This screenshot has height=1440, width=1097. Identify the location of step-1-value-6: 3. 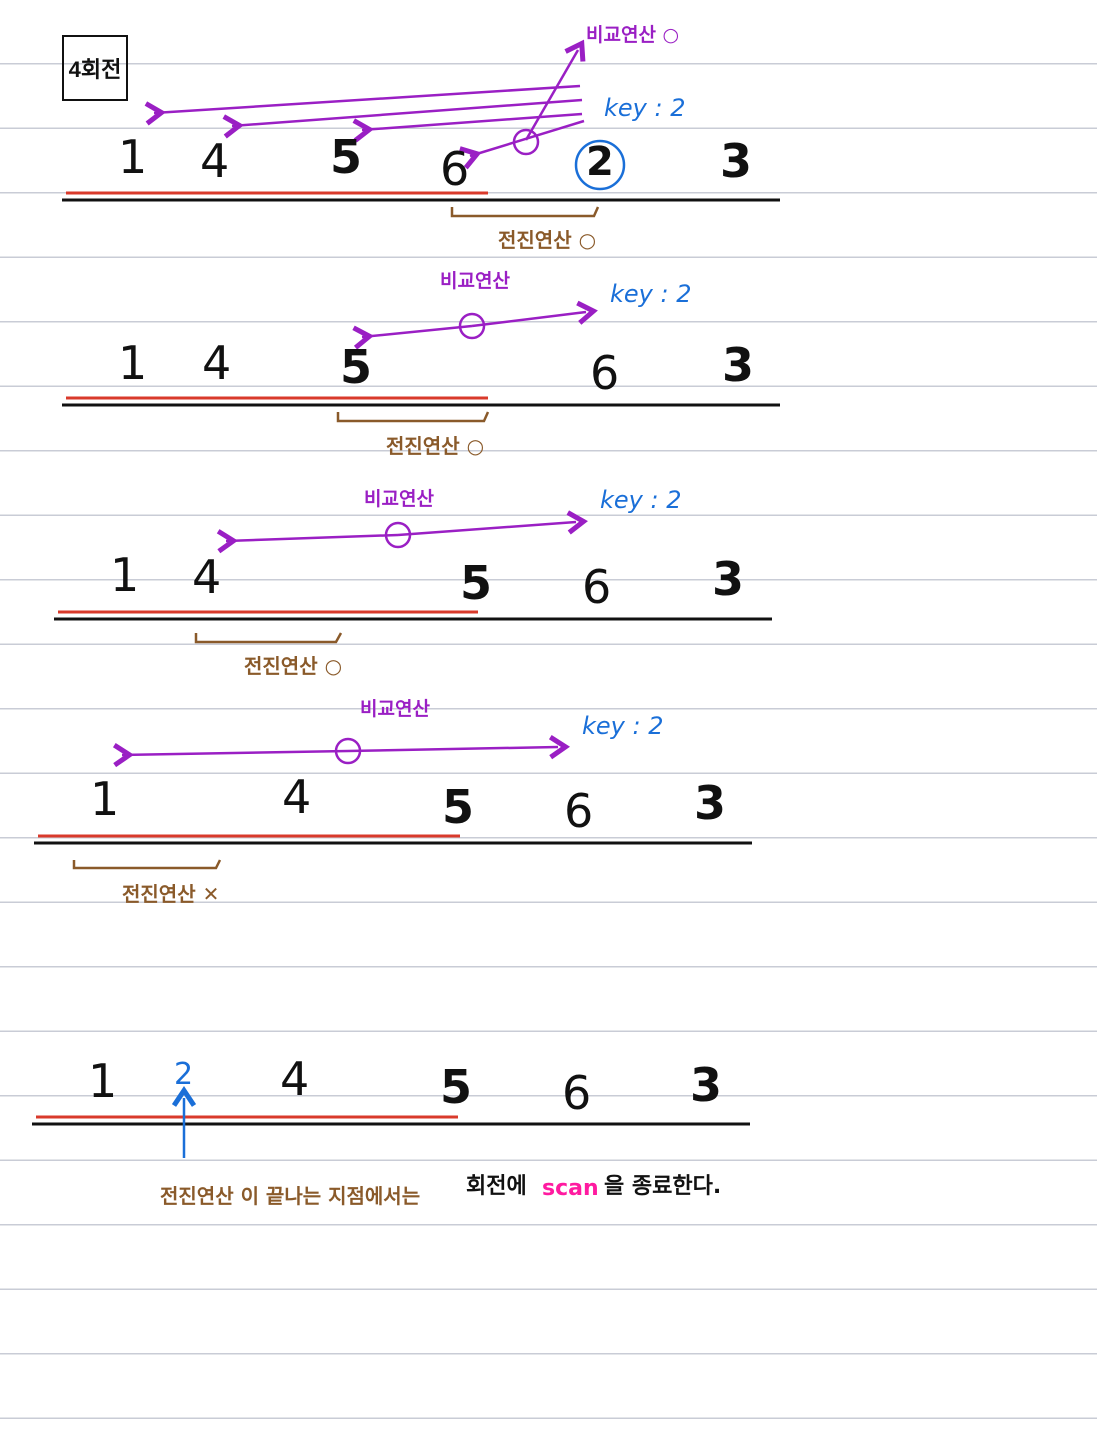
(736, 161).